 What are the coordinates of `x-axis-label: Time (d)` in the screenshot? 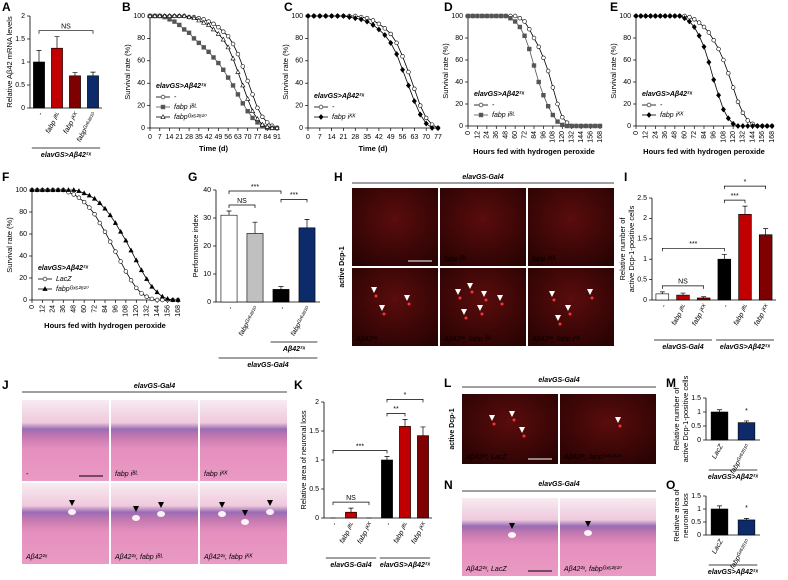 It's located at (373, 148).